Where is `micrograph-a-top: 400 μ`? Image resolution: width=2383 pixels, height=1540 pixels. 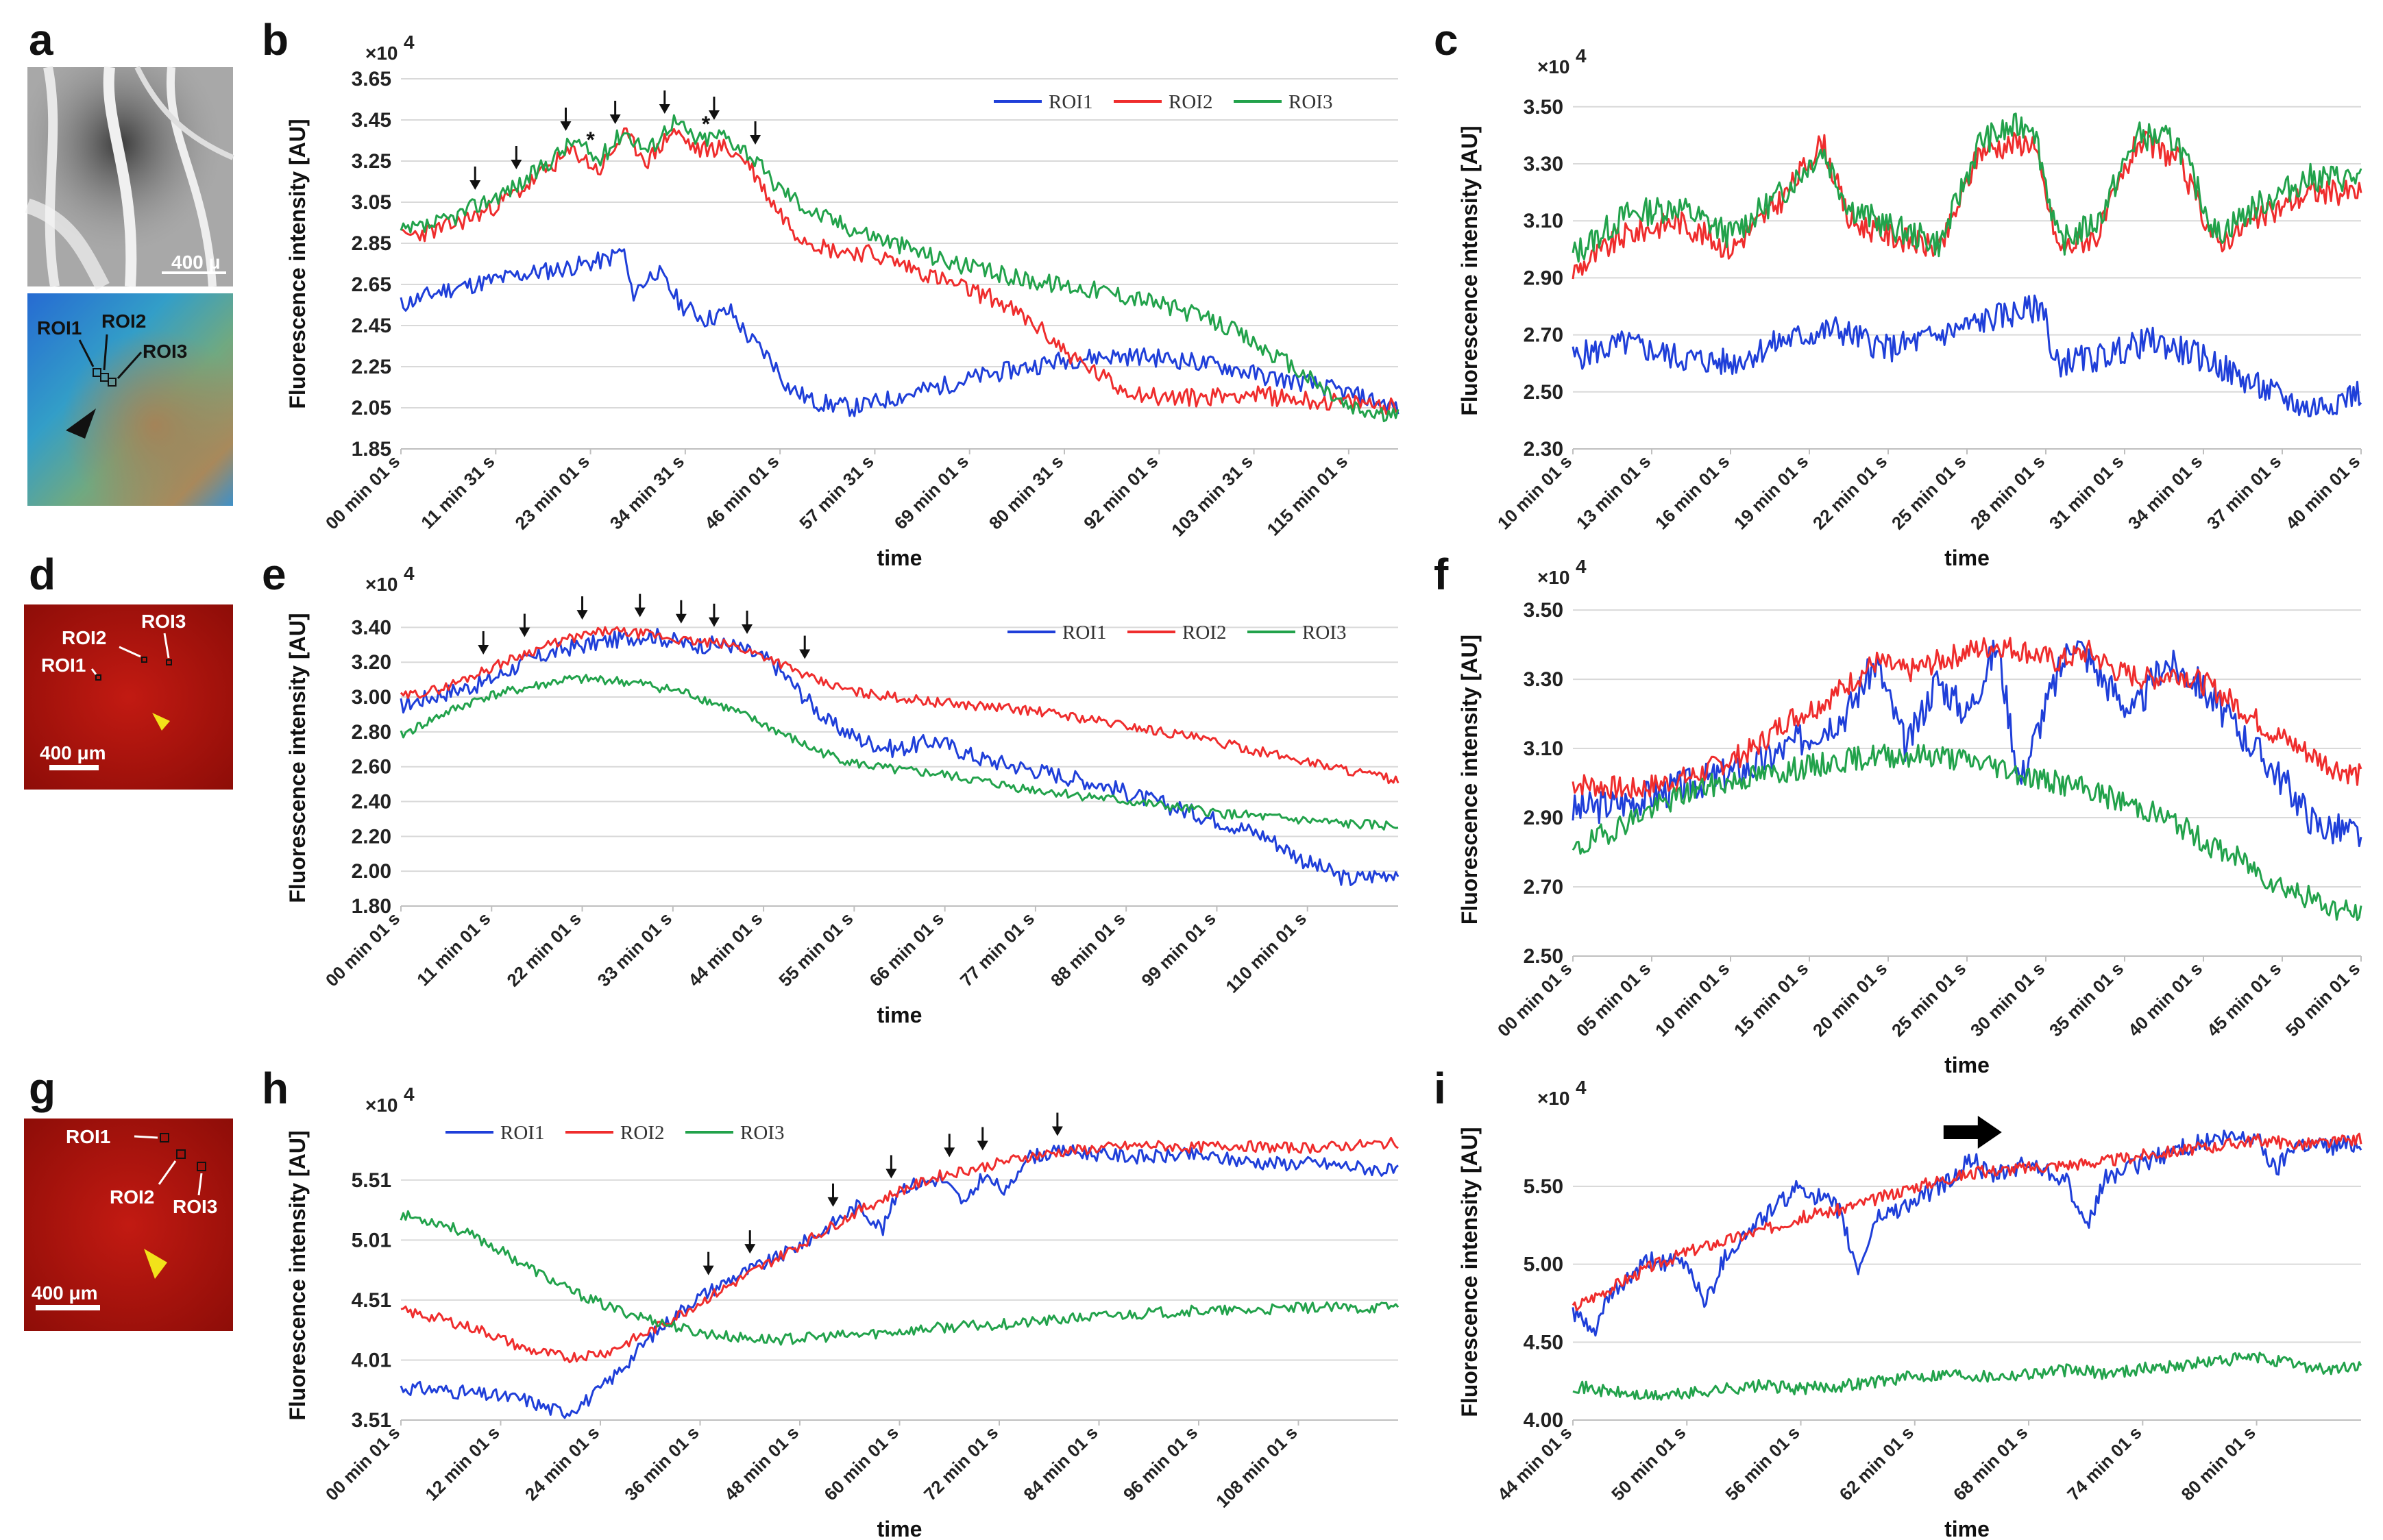 micrograph-a-top: 400 μ is located at coordinates (129, 178).